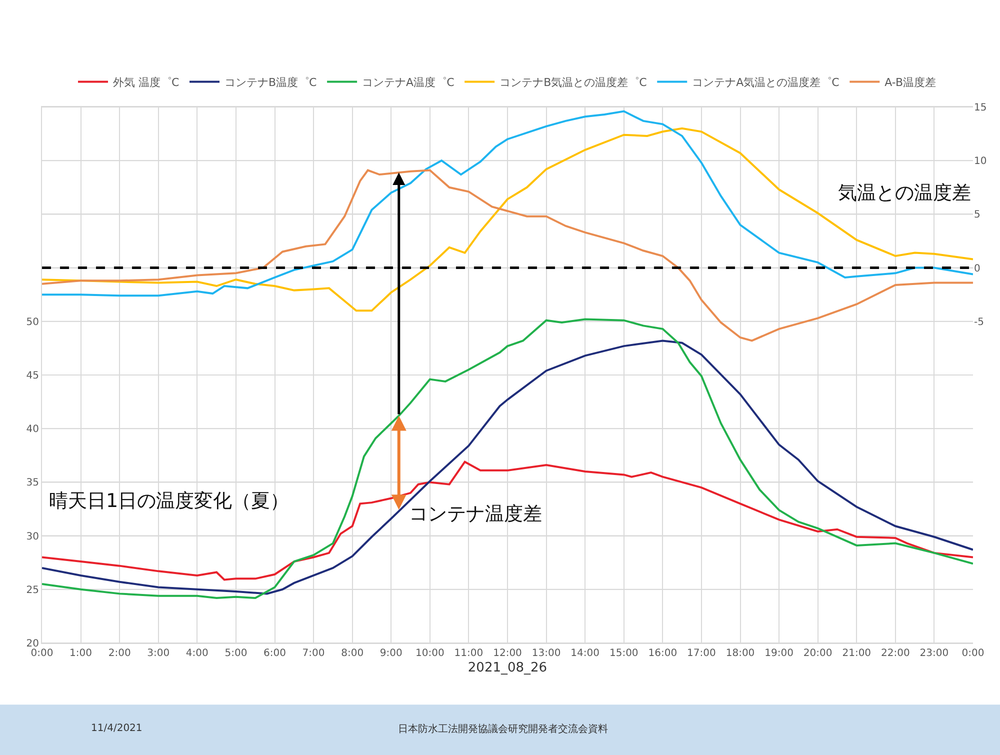 The image size is (1000, 755). I want to click on annotation: コンテナ温度差, so click(475, 514).